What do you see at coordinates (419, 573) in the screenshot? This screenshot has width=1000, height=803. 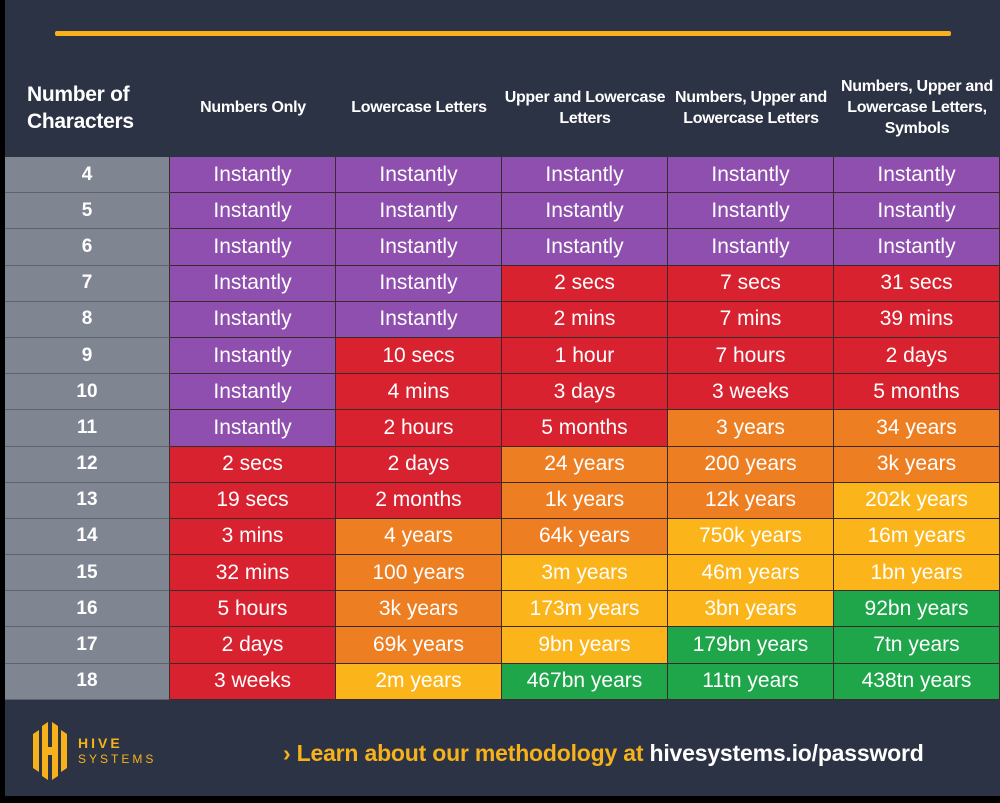 I see `time-cell: 100 years` at bounding box center [419, 573].